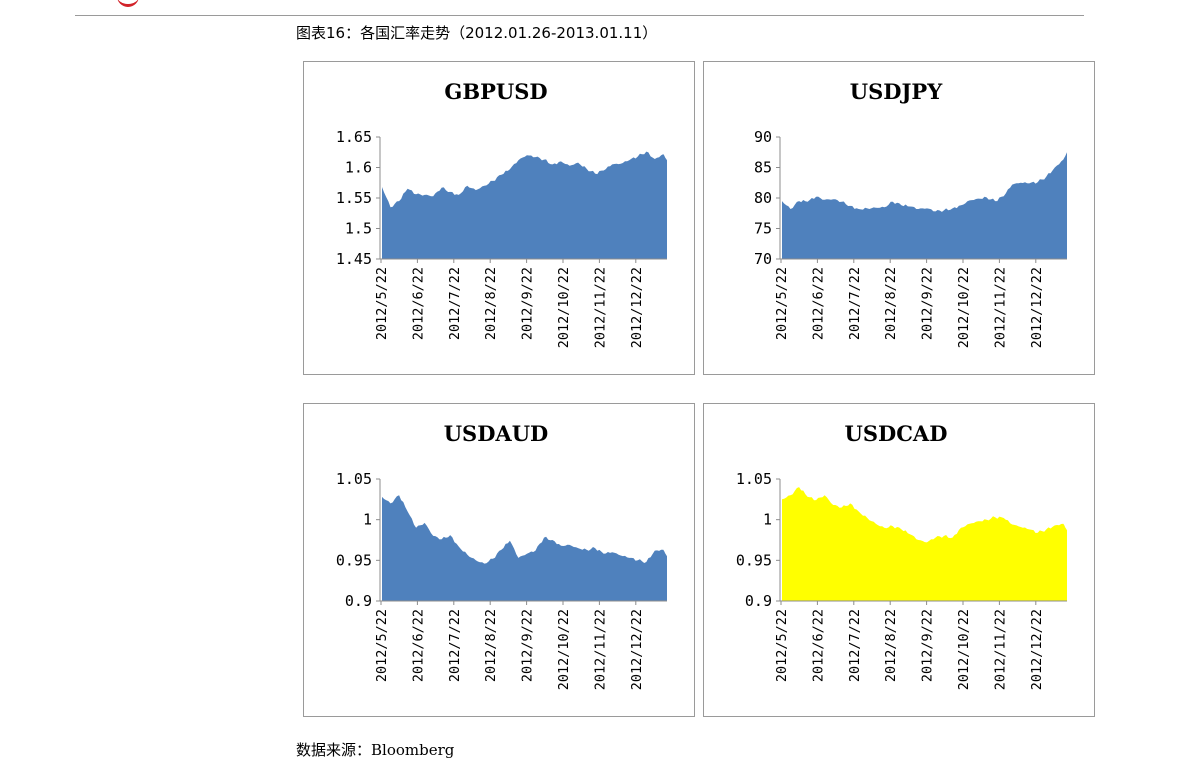 This screenshot has height=782, width=1191. Describe the element at coordinates (358, 229) in the screenshot. I see `y-tick-label: 1.5` at that location.